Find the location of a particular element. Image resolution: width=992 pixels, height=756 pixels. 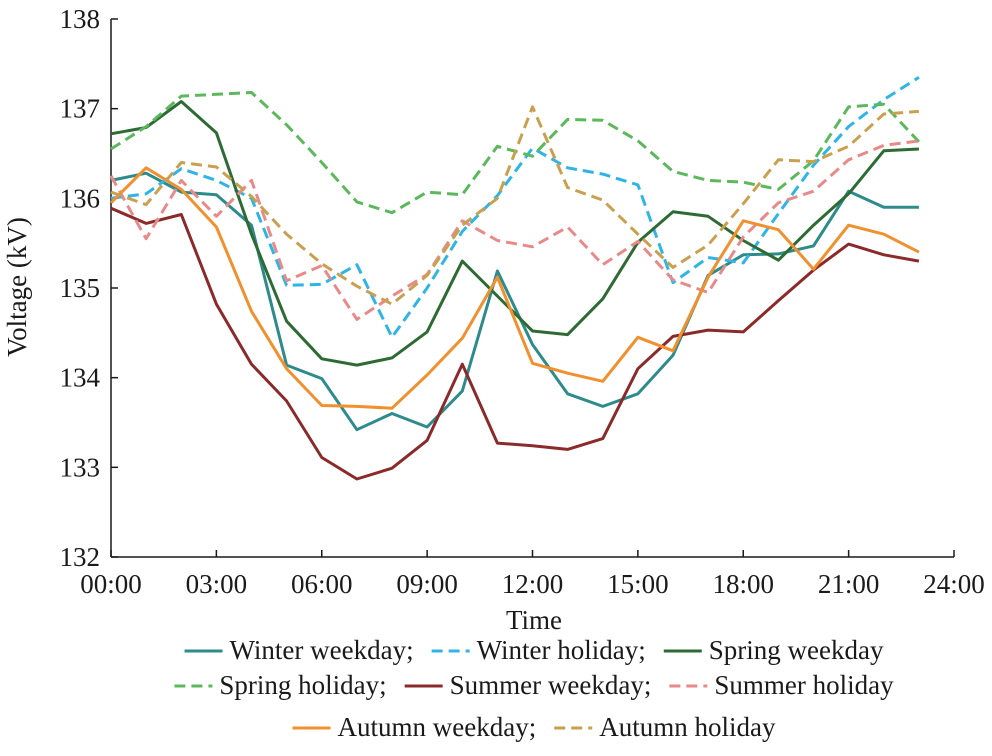

x-tick-label: 03:00 is located at coordinates (217, 584).